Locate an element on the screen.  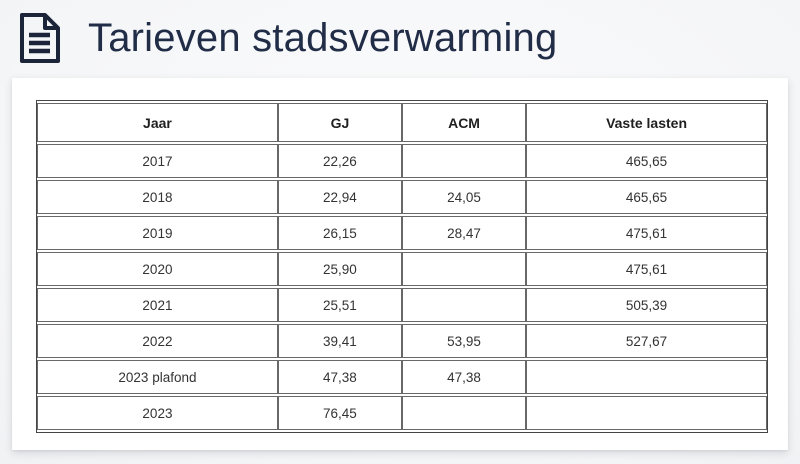
page-header: Tarieven stadsverwarming is located at coordinates (286, 38).